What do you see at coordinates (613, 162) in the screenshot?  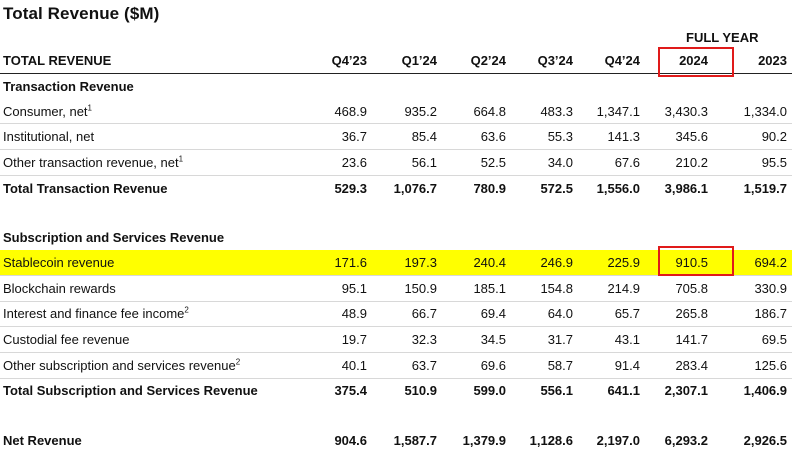 I see `value-cell: 67.6` at bounding box center [613, 162].